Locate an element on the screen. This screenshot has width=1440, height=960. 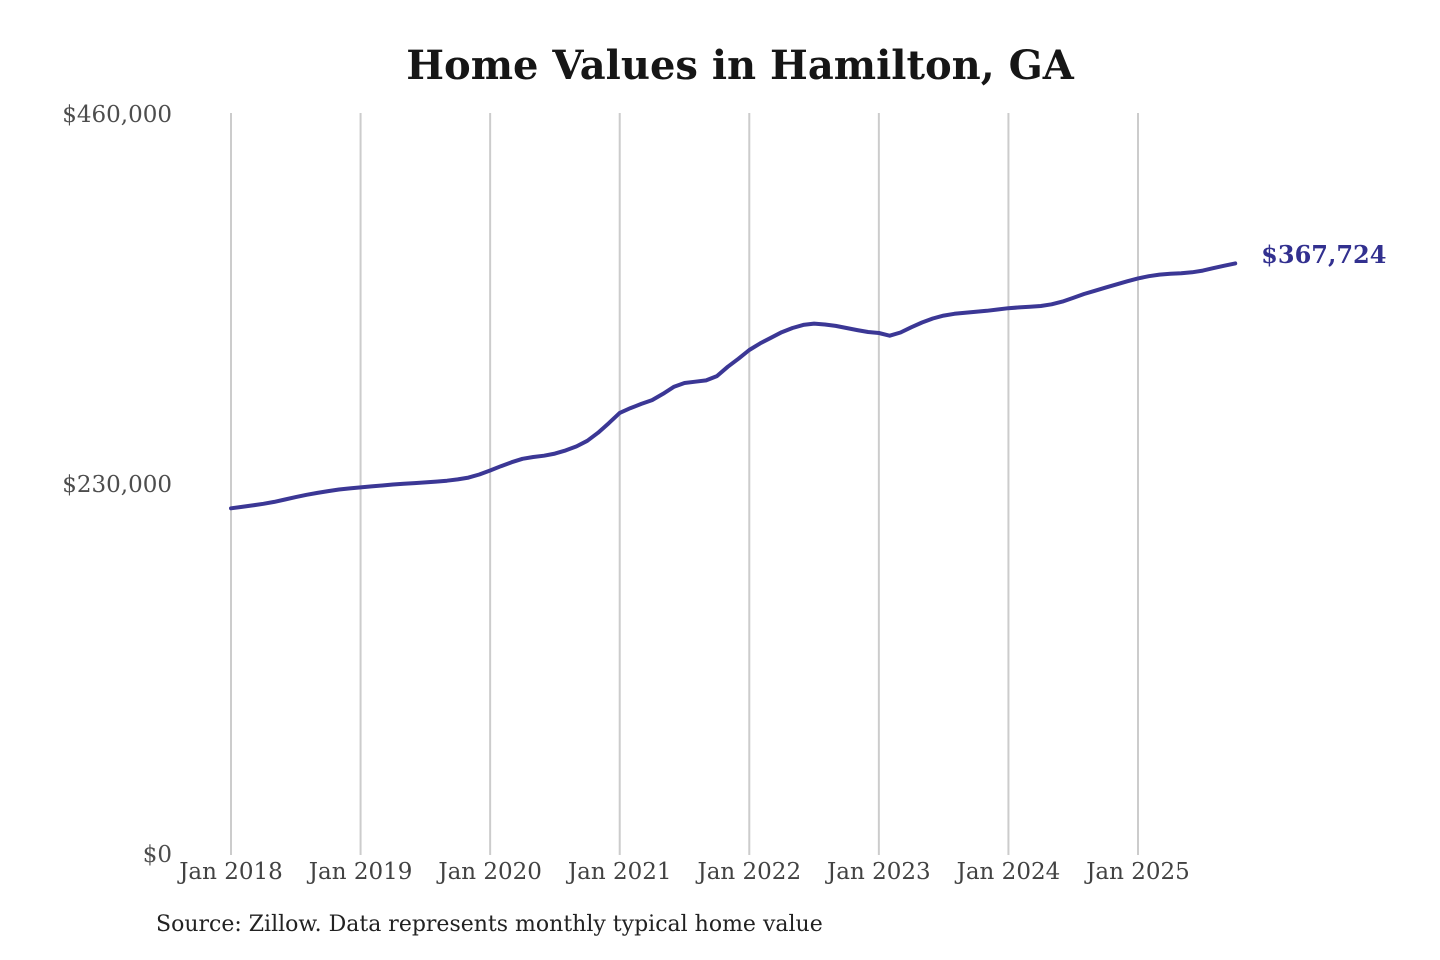
y-axis-label: $0 is located at coordinates (157, 855).